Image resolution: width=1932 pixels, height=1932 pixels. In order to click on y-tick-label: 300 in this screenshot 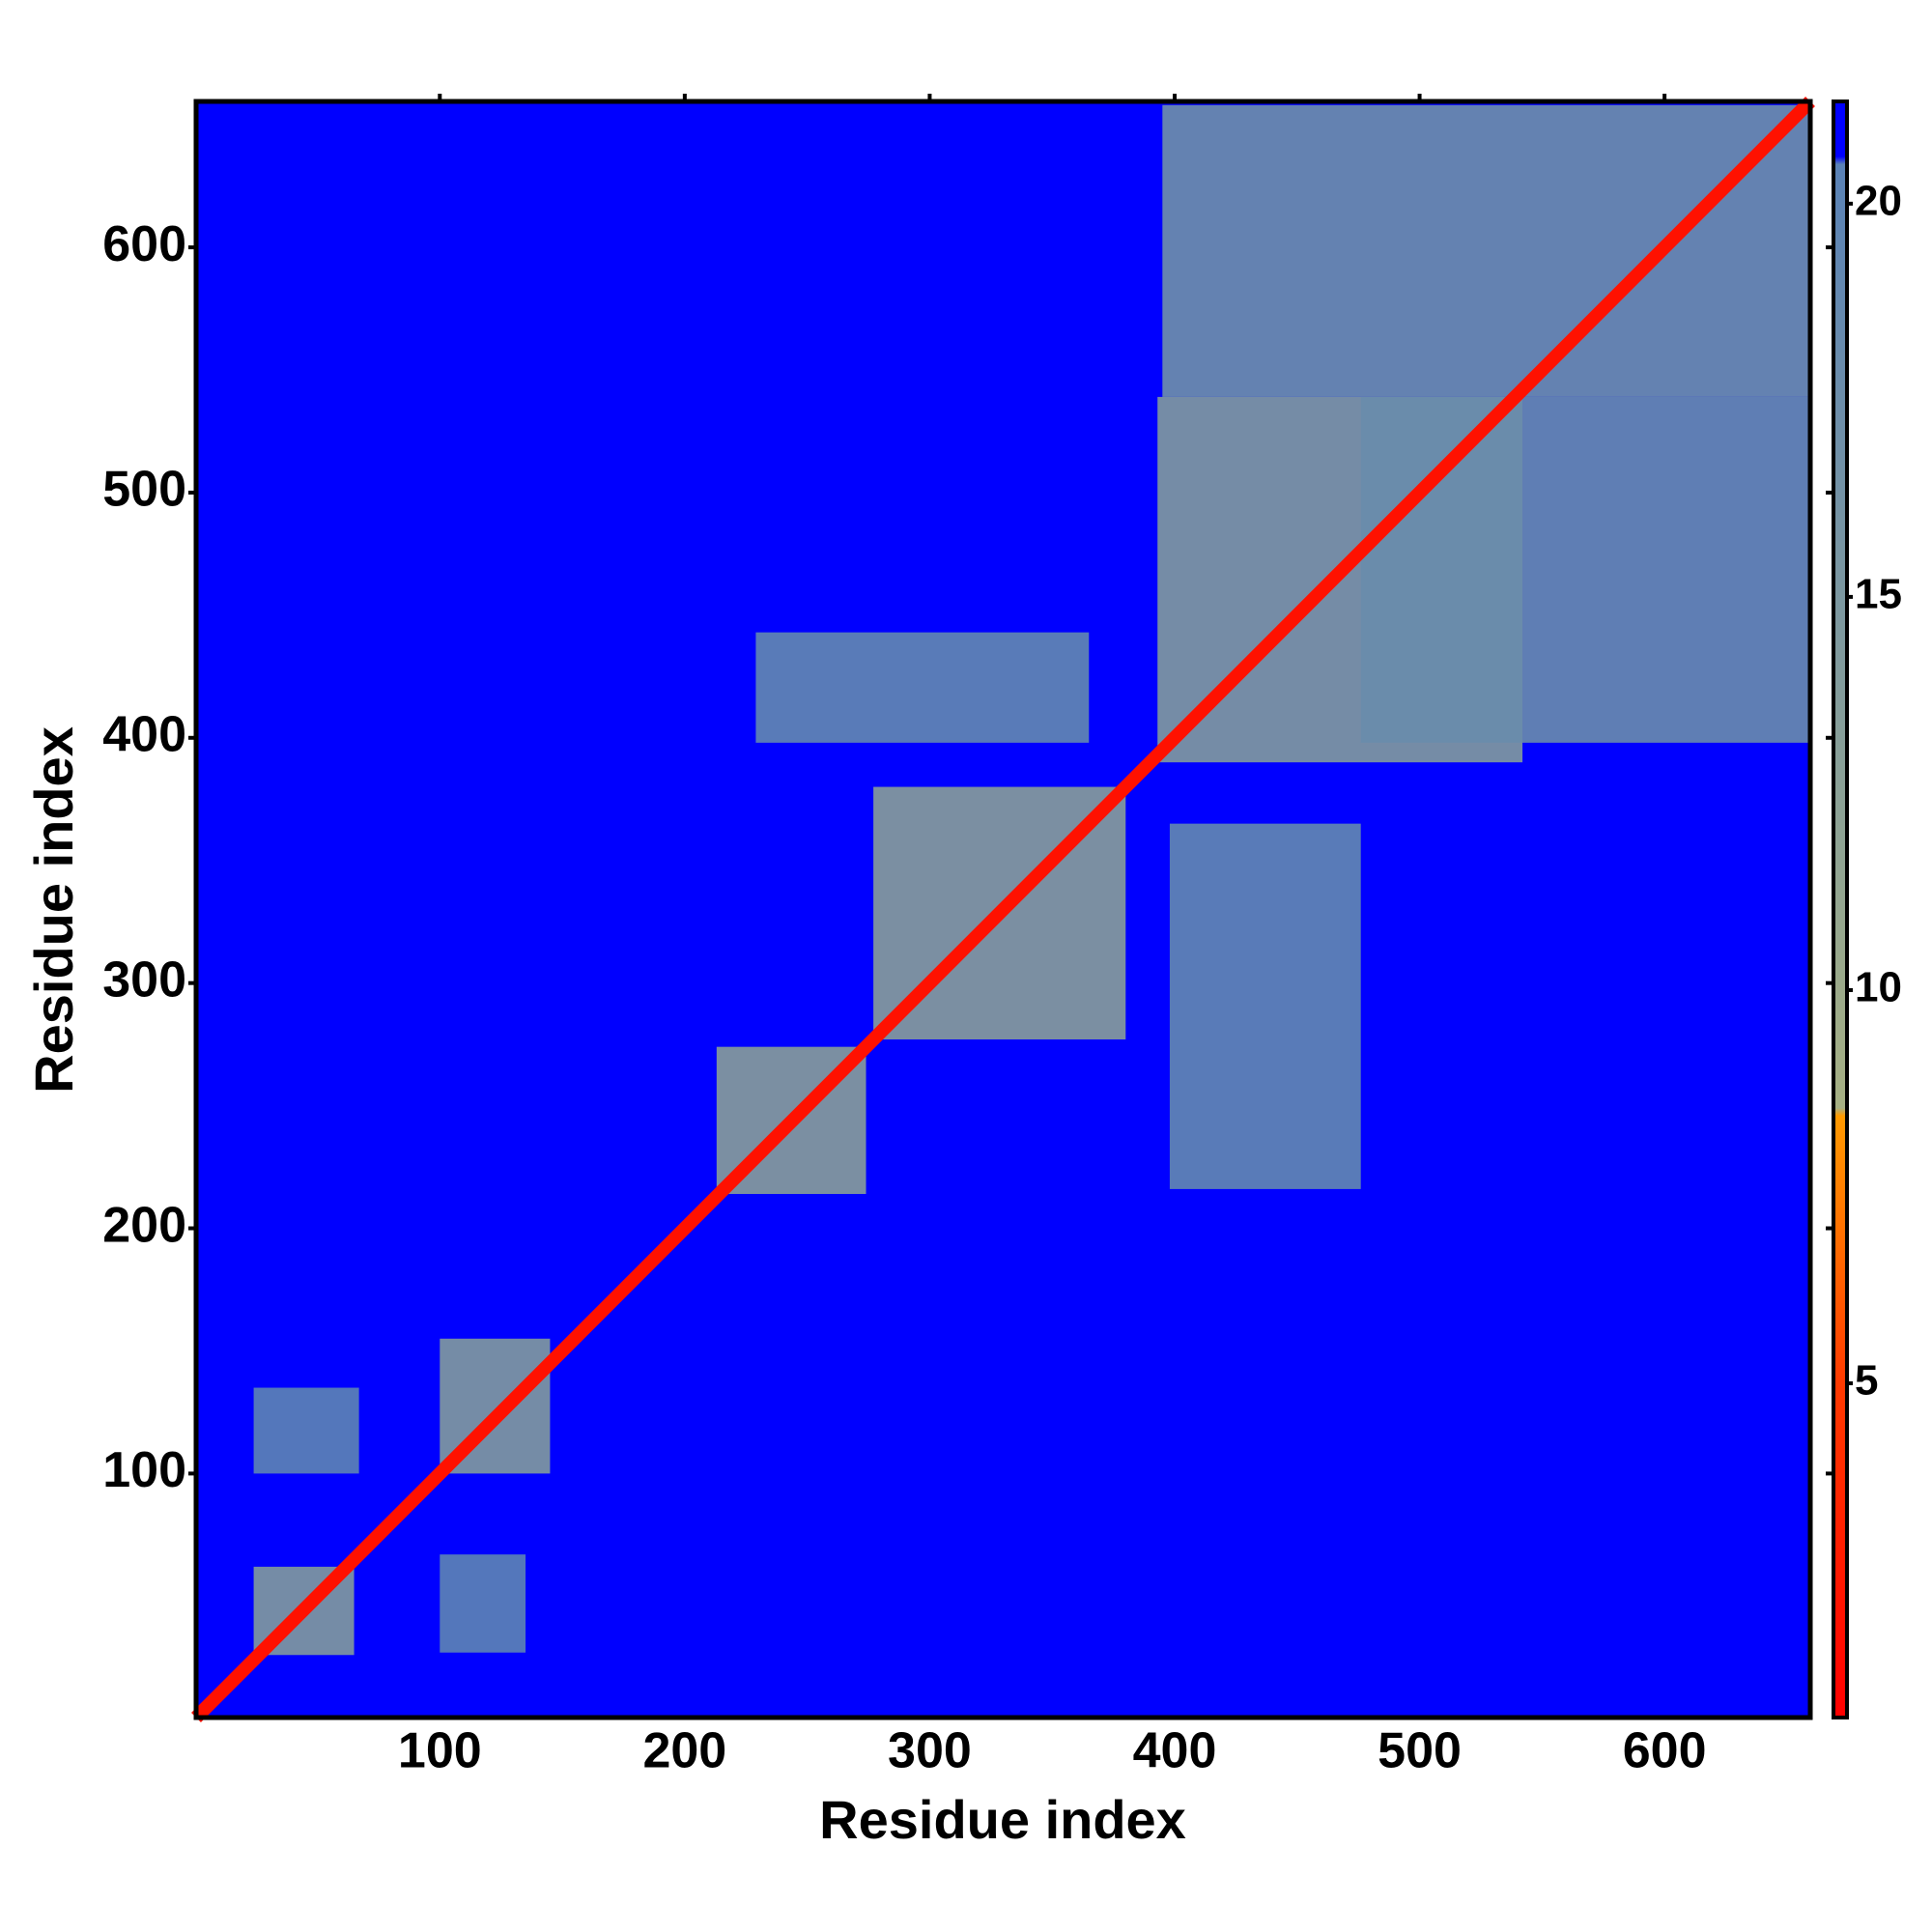, I will do `click(144, 980)`.